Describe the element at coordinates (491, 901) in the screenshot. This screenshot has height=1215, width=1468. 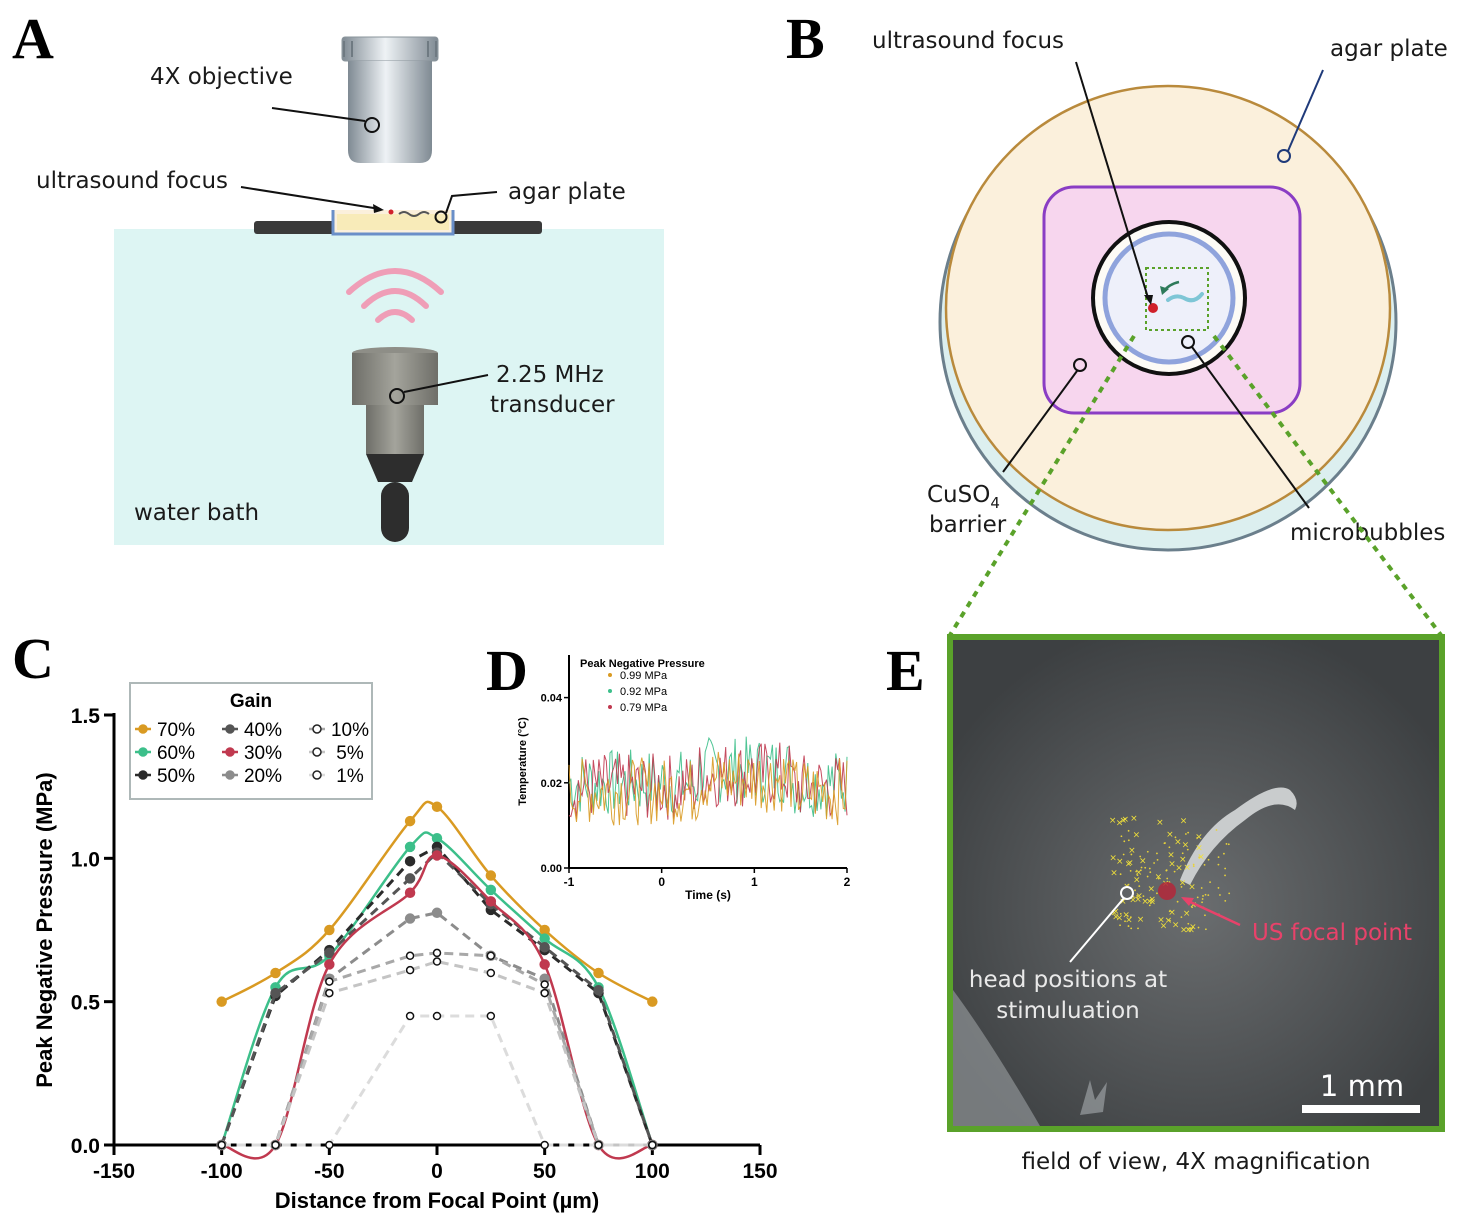
I see `point-30%` at that location.